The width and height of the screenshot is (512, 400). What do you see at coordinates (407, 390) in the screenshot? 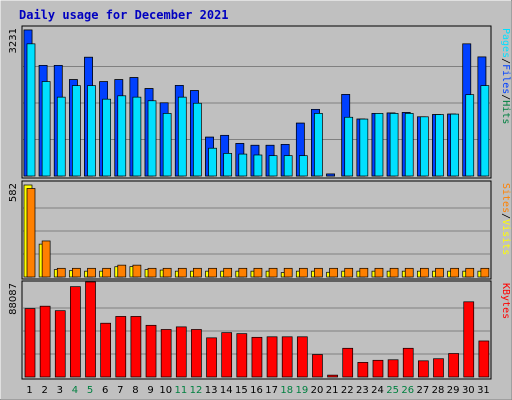
I see `x-tick-label: 26` at bounding box center [407, 390].